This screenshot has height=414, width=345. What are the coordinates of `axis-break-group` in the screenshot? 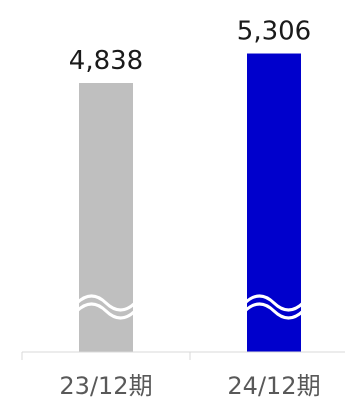 It's located at (190, 307).